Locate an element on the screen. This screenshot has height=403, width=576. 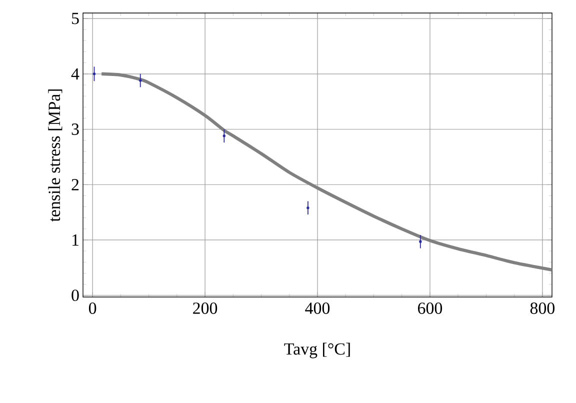
y-tick-label: 0 is located at coordinates (75, 296).